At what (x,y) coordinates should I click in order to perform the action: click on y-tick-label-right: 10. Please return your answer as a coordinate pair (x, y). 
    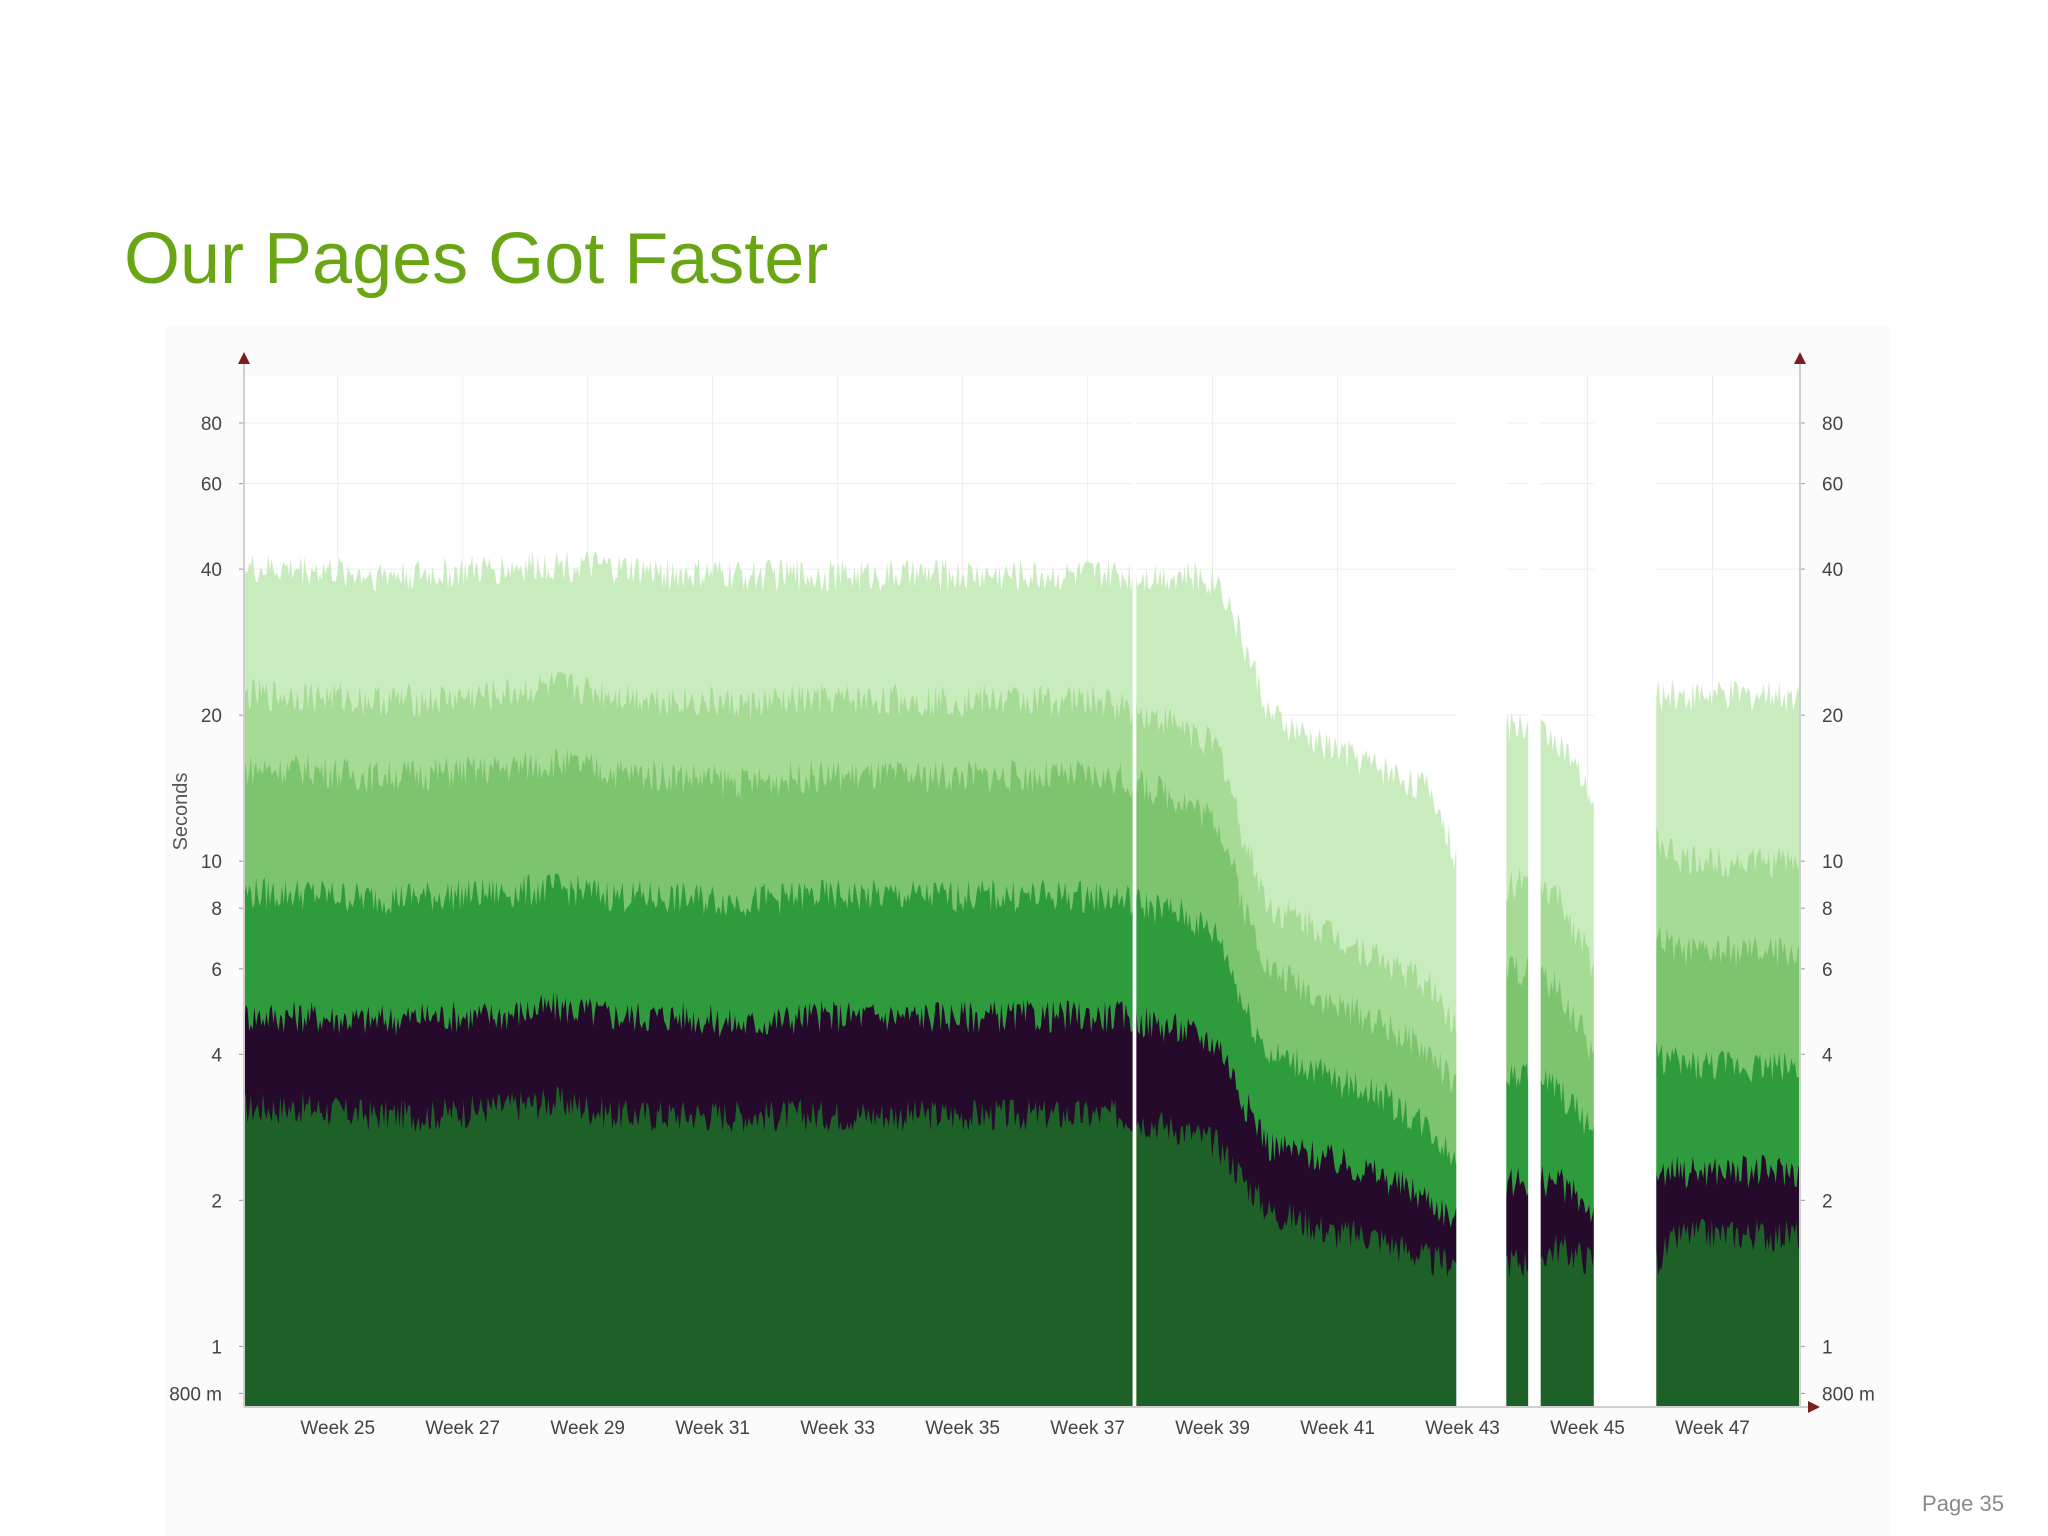
    Looking at the image, I should click on (1832, 862).